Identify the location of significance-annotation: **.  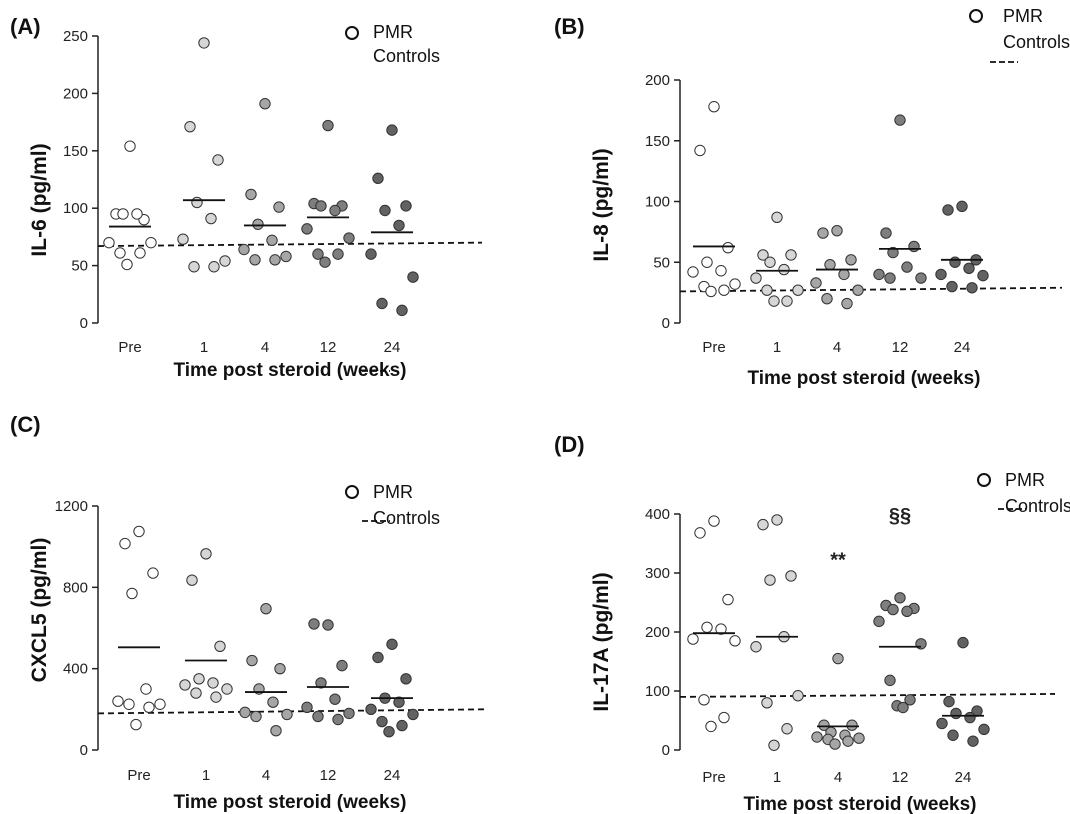
(838, 560).